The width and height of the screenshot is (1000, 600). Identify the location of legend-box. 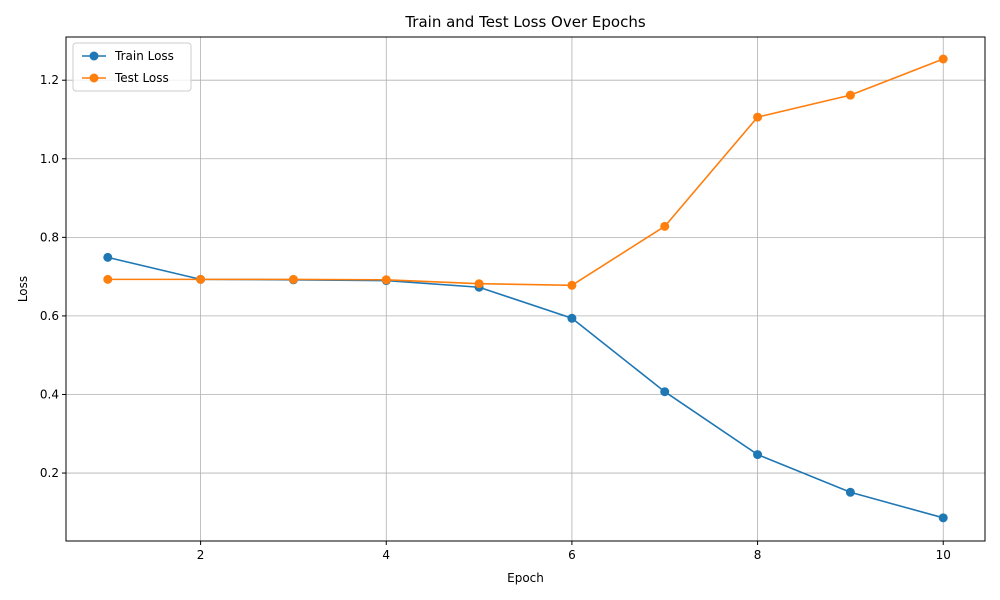
(132, 67).